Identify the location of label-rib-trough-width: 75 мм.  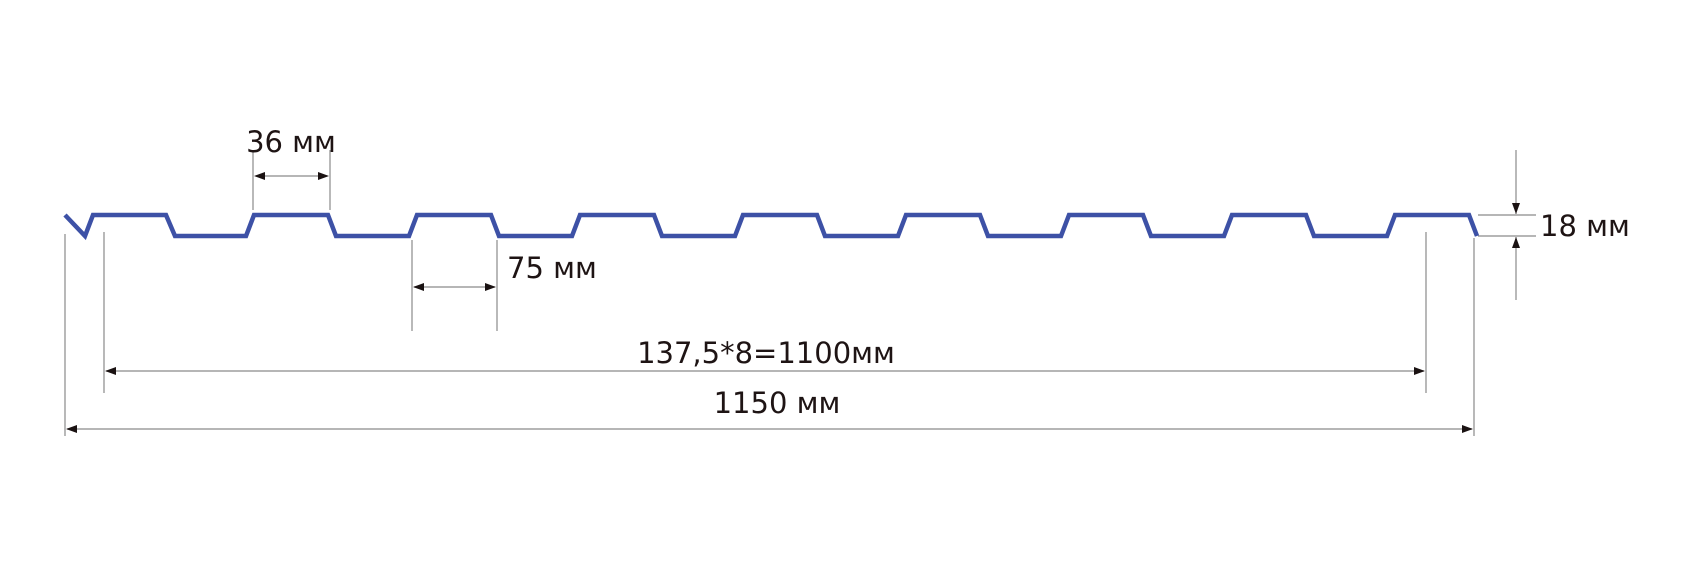
(552, 268).